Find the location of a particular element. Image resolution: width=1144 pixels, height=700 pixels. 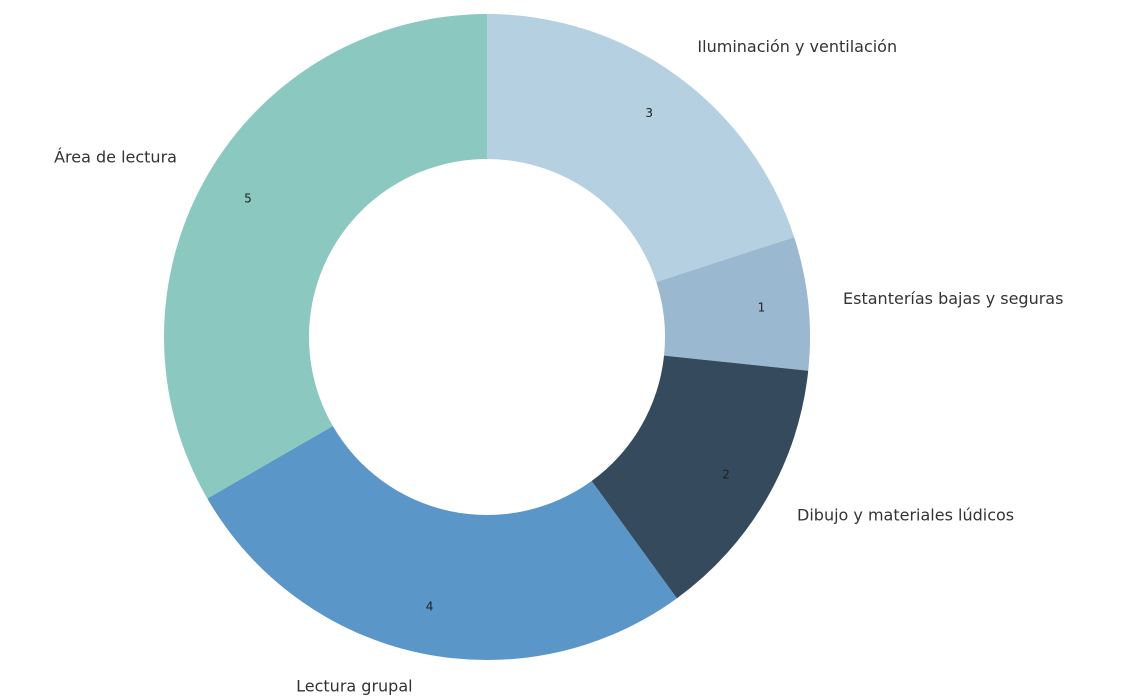

slice-label: Dibujo y materiales lúdicos is located at coordinates (905, 515).